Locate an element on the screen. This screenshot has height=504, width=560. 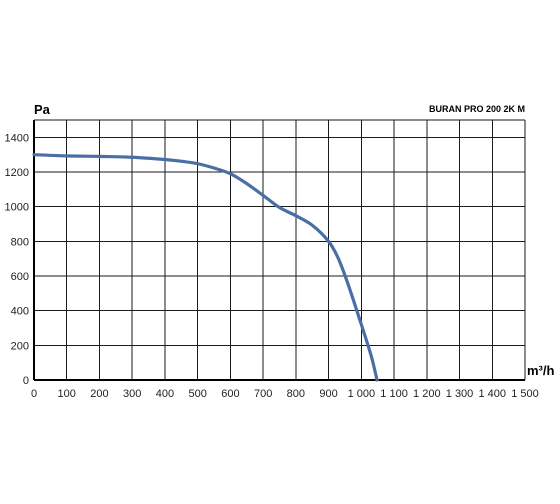
y-tick-label: 1200 is located at coordinates (17, 173).